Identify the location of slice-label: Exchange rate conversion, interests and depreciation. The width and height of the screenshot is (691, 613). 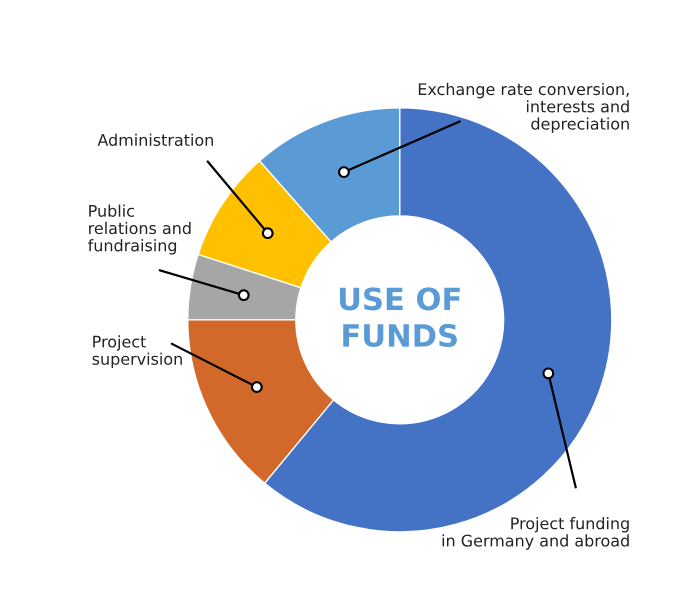
(523, 107).